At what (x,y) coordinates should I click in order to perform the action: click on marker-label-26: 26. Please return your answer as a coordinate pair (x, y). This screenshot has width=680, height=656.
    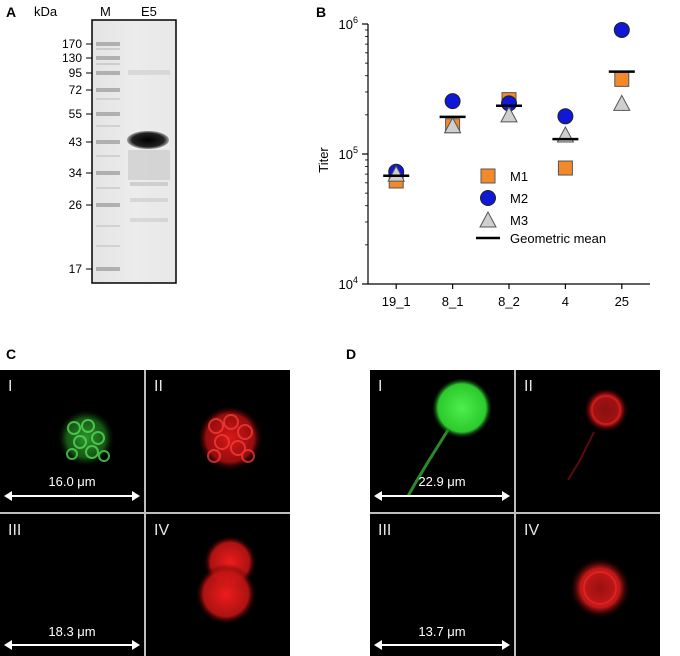
    Looking at the image, I should click on (75, 205).